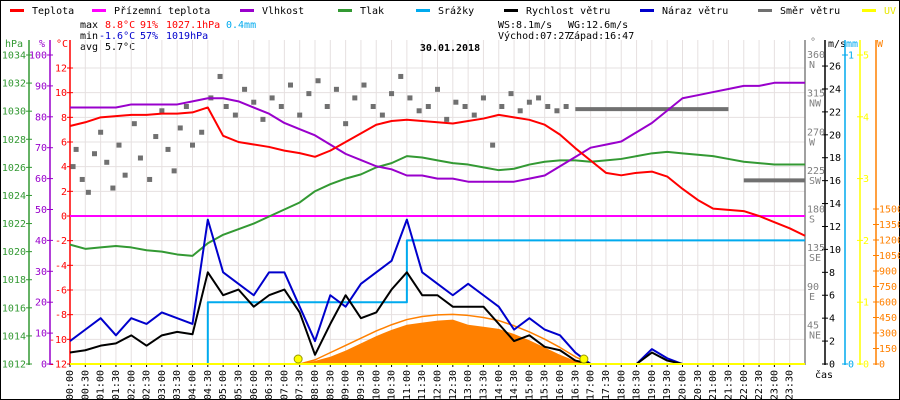 Image resolution: width=900 pixels, height=400 pixels. Describe the element at coordinates (14, 308) in the screenshot. I see `pressure-tick-label: 1016` at that location.